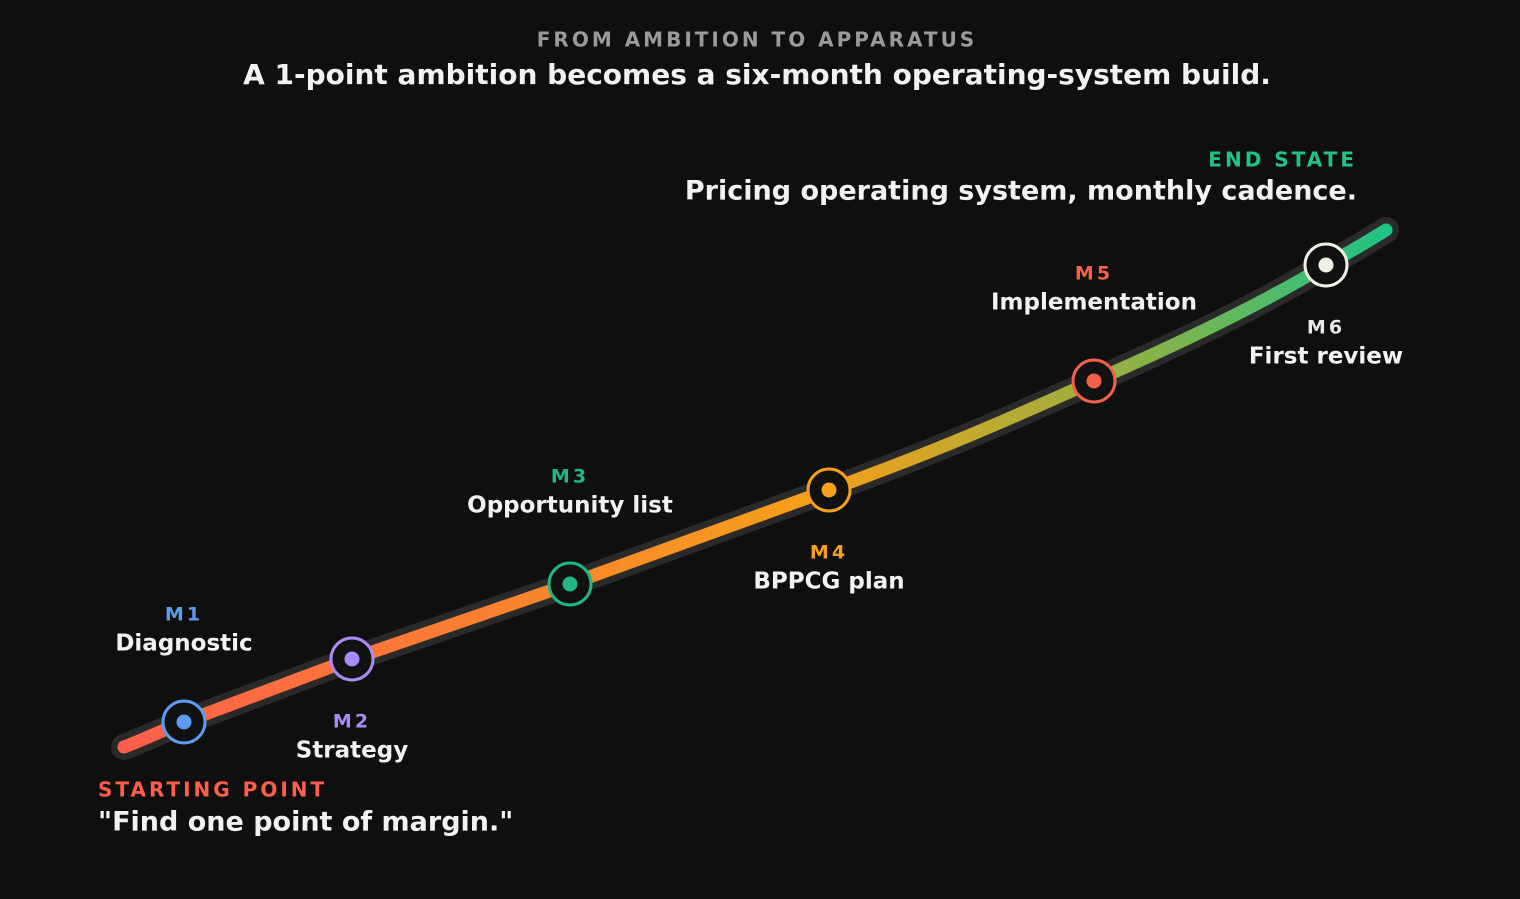  What do you see at coordinates (184, 615) in the screenshot?
I see `milestone-code: M1` at bounding box center [184, 615].